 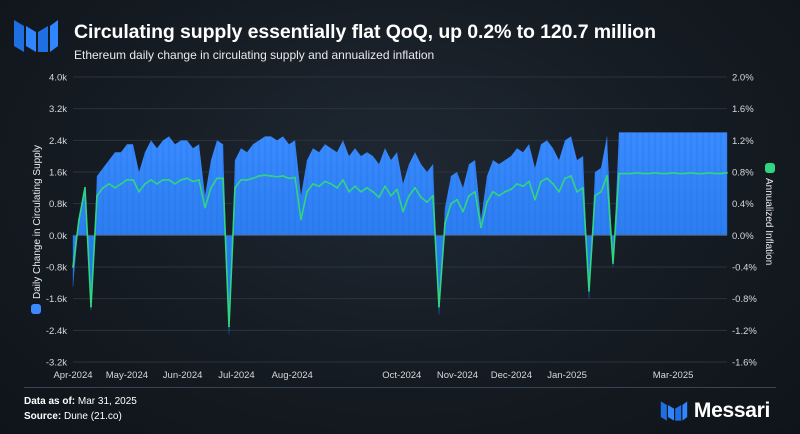 I want to click on y-right-tick-label: 0.0%, so click(x=743, y=236).